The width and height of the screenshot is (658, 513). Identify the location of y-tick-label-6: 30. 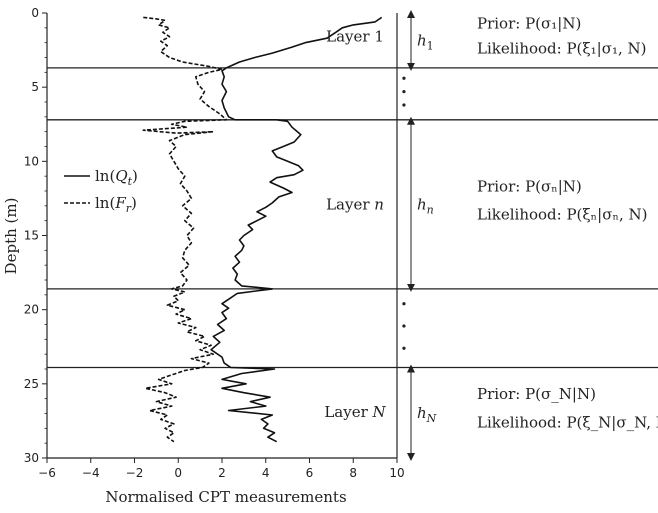
(31, 458).